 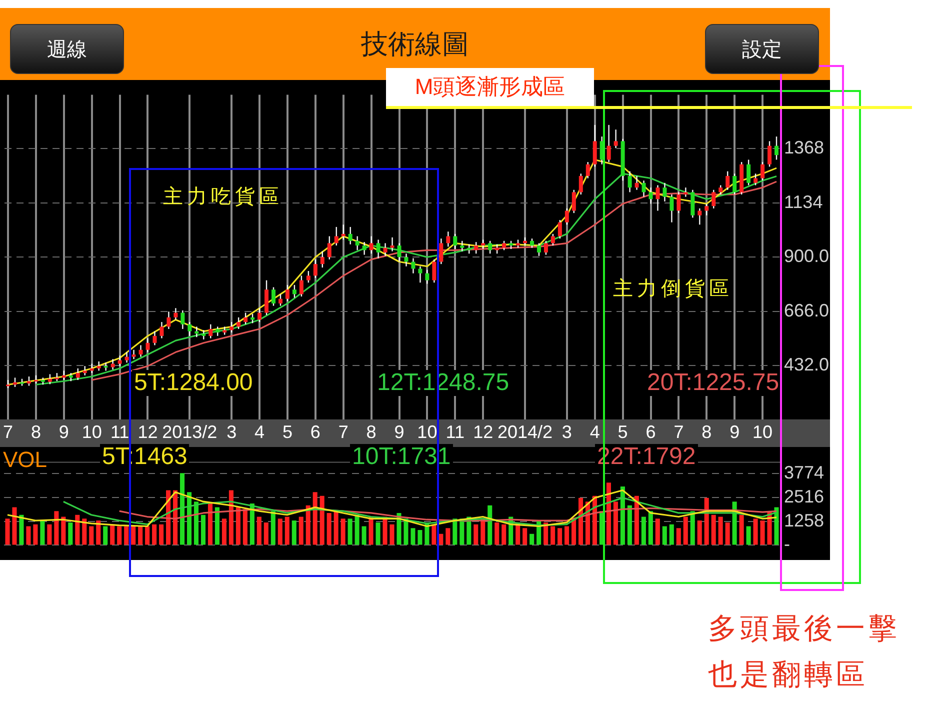 What do you see at coordinates (343, 432) in the screenshot?
I see `x-tick-label: 7` at bounding box center [343, 432].